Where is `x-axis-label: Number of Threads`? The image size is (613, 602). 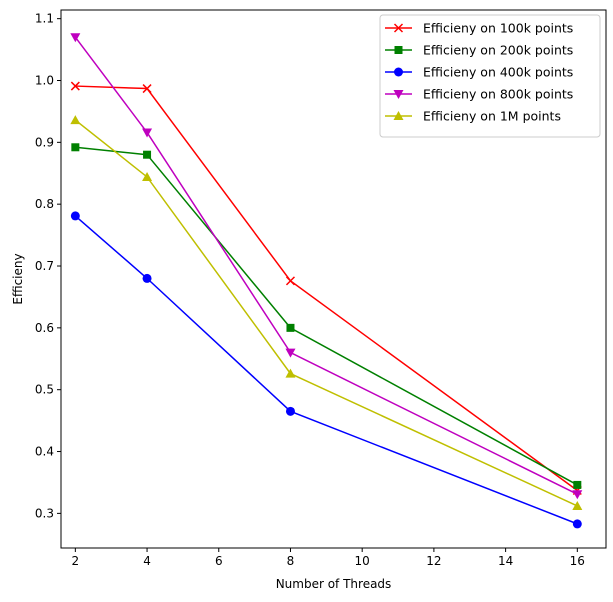
x-axis-label: Number of Threads is located at coordinates (334, 584).